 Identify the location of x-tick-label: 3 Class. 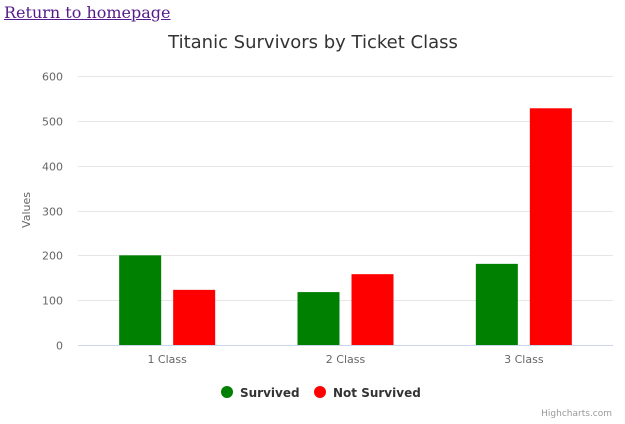
(524, 359).